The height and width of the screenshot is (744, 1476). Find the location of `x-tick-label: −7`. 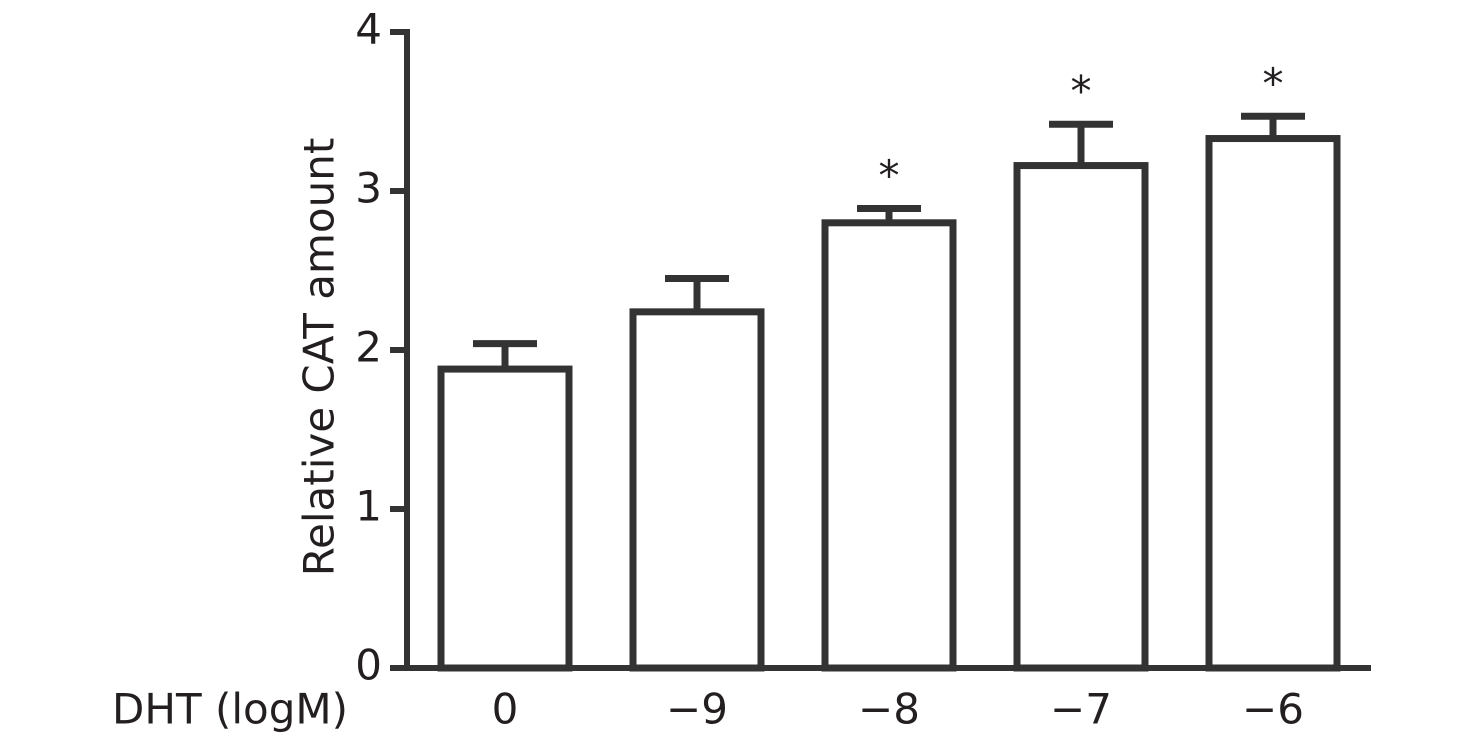

x-tick-label: −7 is located at coordinates (1081, 709).